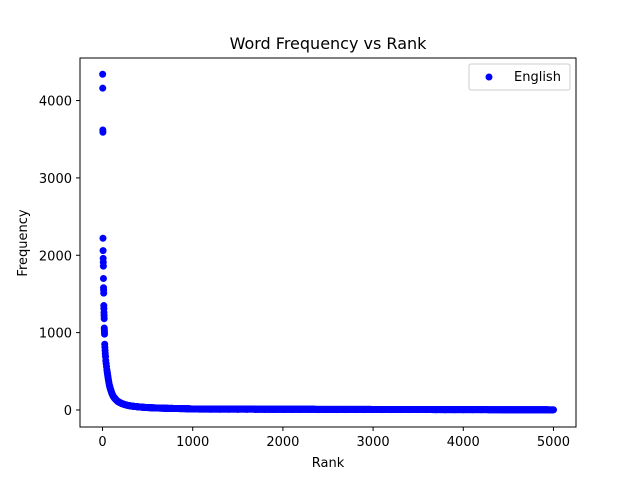 The height and width of the screenshot is (480, 640). I want to click on y-axis-label: Frequency, so click(23, 242).